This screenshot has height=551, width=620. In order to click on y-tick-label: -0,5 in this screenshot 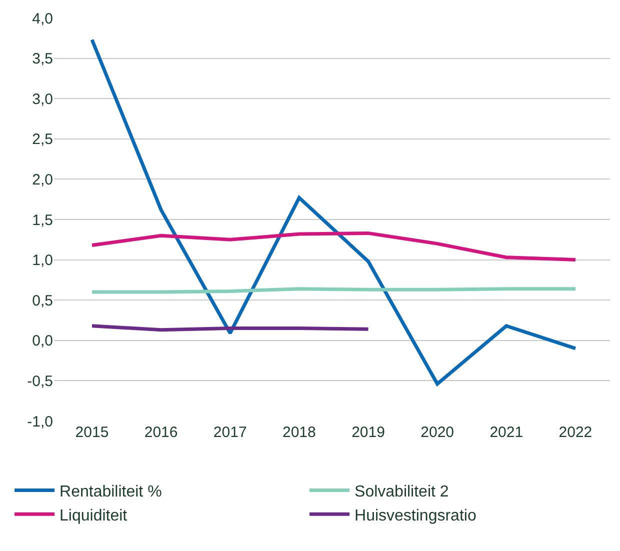, I will do `click(40, 381)`.